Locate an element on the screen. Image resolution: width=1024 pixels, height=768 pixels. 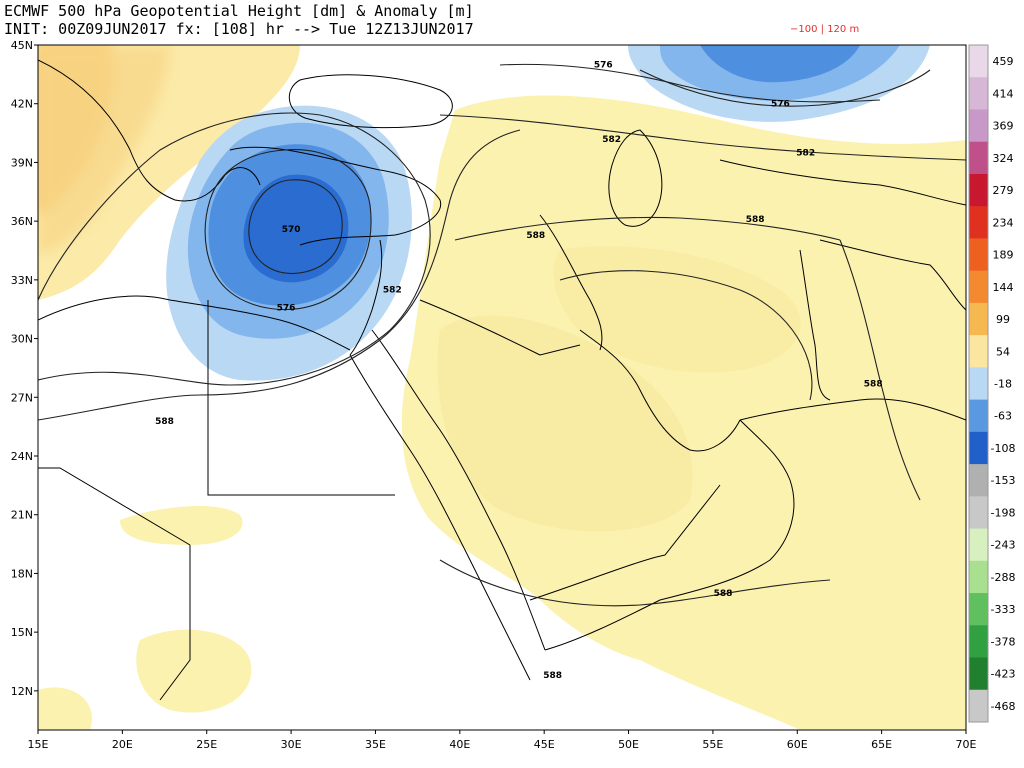
lon-label: 25E is located at coordinates (206, 744).